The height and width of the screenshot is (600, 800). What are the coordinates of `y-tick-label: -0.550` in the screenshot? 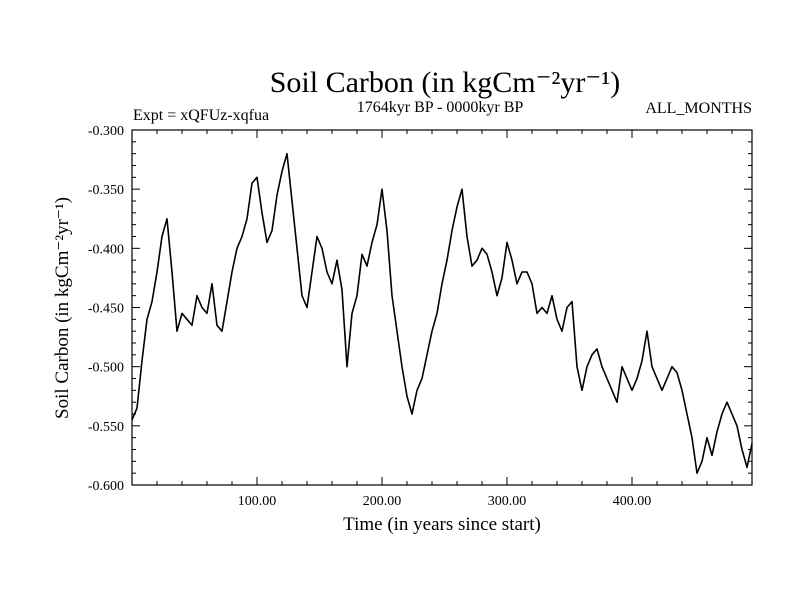 It's located at (106, 427).